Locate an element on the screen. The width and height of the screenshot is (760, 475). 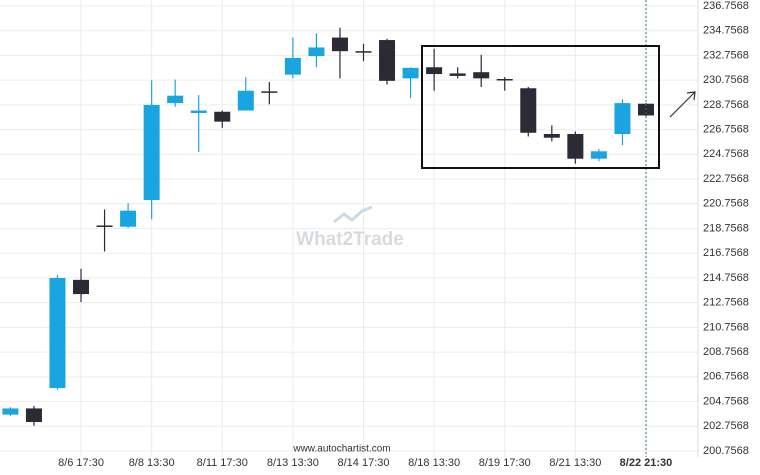
direction-arrow is located at coordinates (682, 104).